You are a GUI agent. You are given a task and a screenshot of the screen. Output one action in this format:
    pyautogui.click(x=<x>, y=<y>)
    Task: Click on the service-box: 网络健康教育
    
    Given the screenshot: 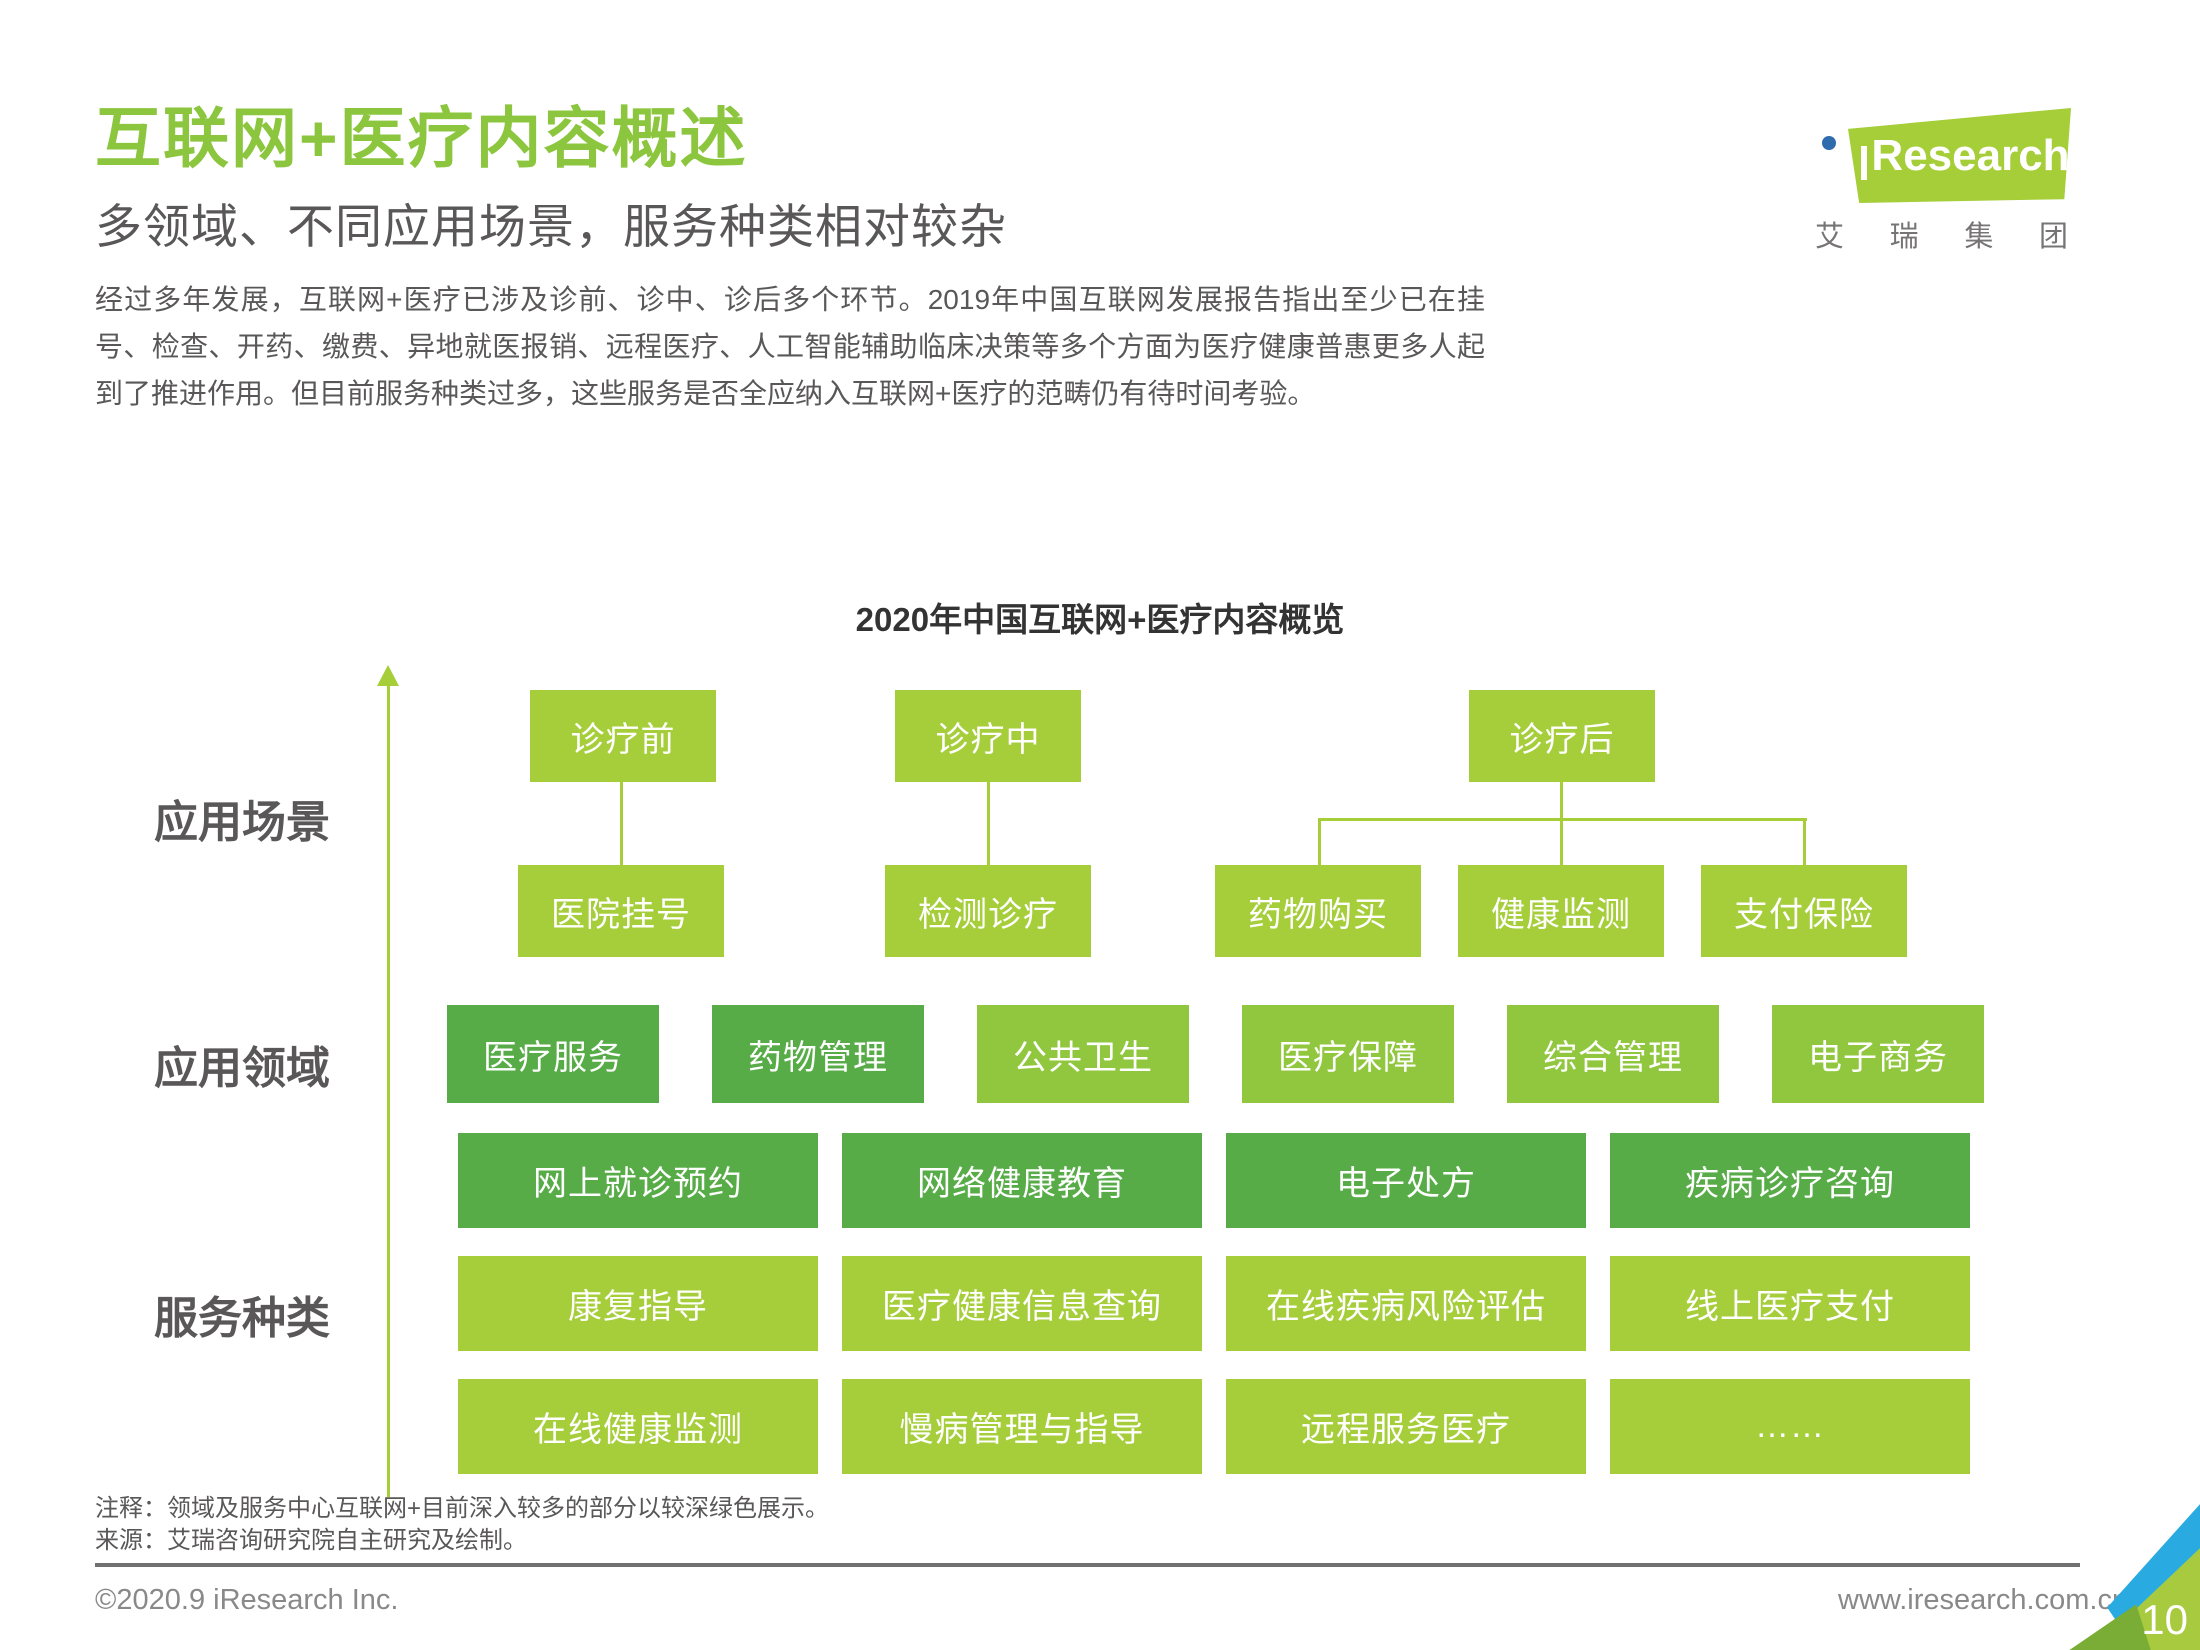 What is the action you would take?
    pyautogui.click(x=1022, y=1180)
    